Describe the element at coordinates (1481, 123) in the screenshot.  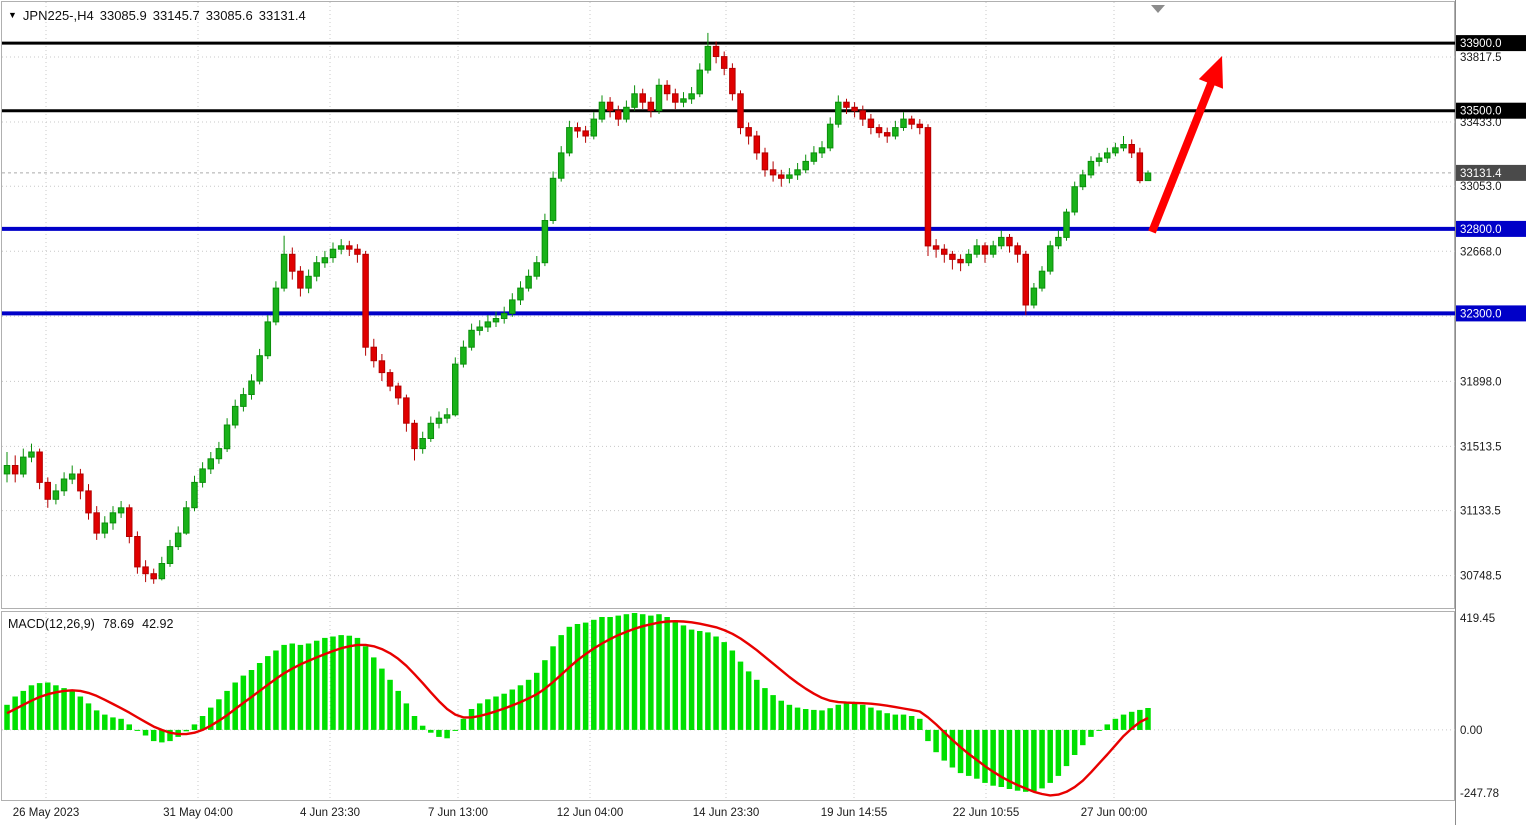
I see `svg-text: 33433.0` at that location.